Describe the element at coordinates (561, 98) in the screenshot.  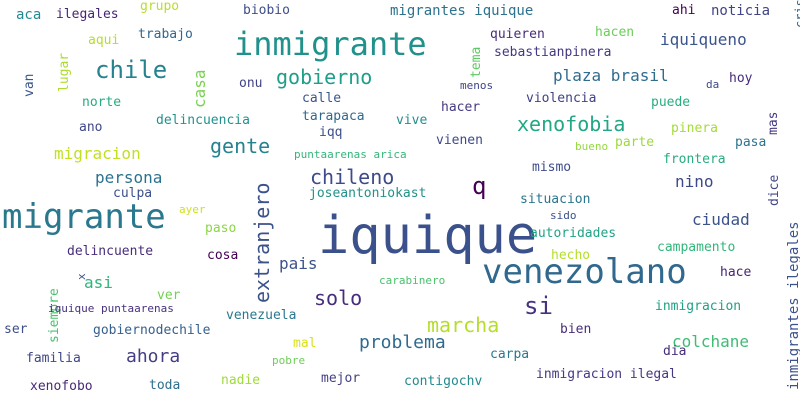
I see `word-cloud-word: violencia` at that location.